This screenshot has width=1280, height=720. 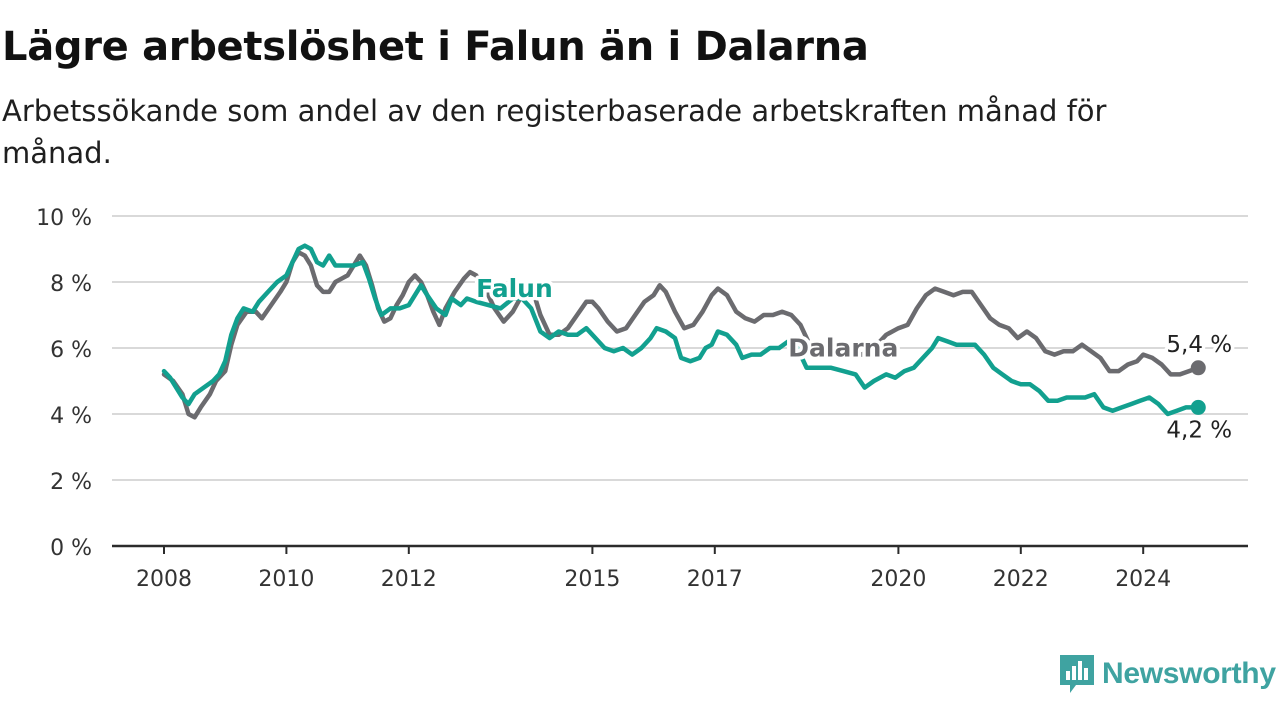 I want to click on y-tick-label: 6 %, so click(x=71, y=350).